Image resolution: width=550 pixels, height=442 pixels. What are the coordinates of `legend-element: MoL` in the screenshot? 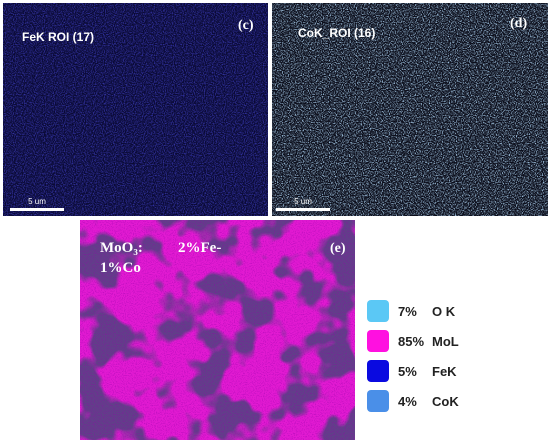 It's located at (445, 341).